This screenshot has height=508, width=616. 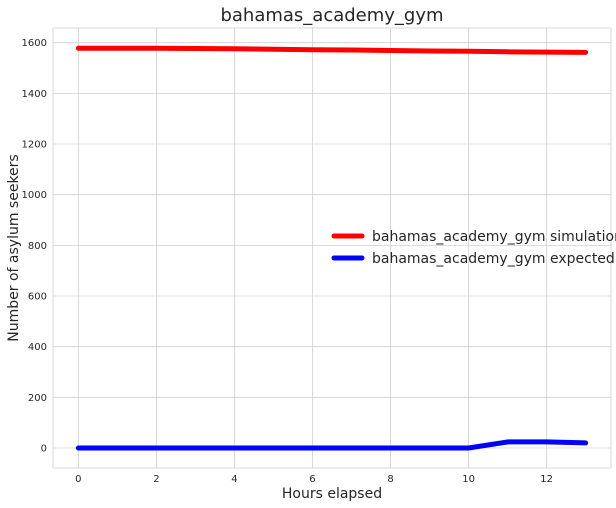 I want to click on y-tick-label: 400, so click(x=37, y=347).